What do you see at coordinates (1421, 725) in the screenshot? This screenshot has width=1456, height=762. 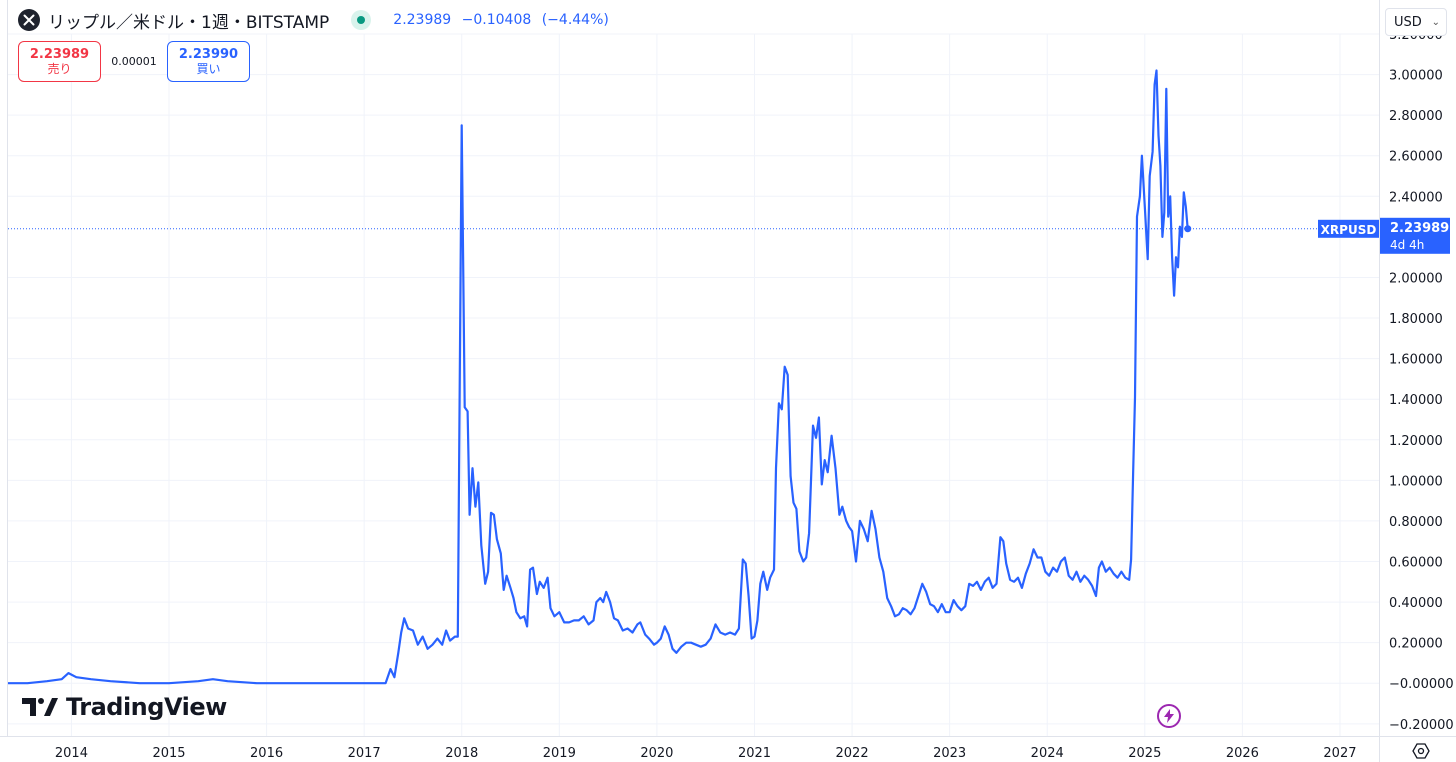 I see `y-tick-label: −0.20000` at bounding box center [1421, 725].